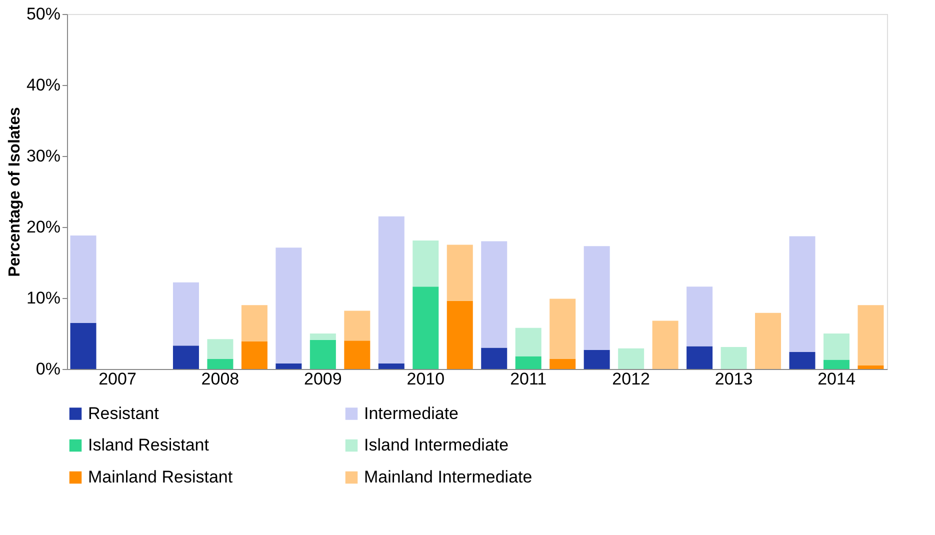 This screenshot has height=535, width=935. Describe the element at coordinates (149, 445) in the screenshot. I see `legend-label: Island Resistant` at that location.